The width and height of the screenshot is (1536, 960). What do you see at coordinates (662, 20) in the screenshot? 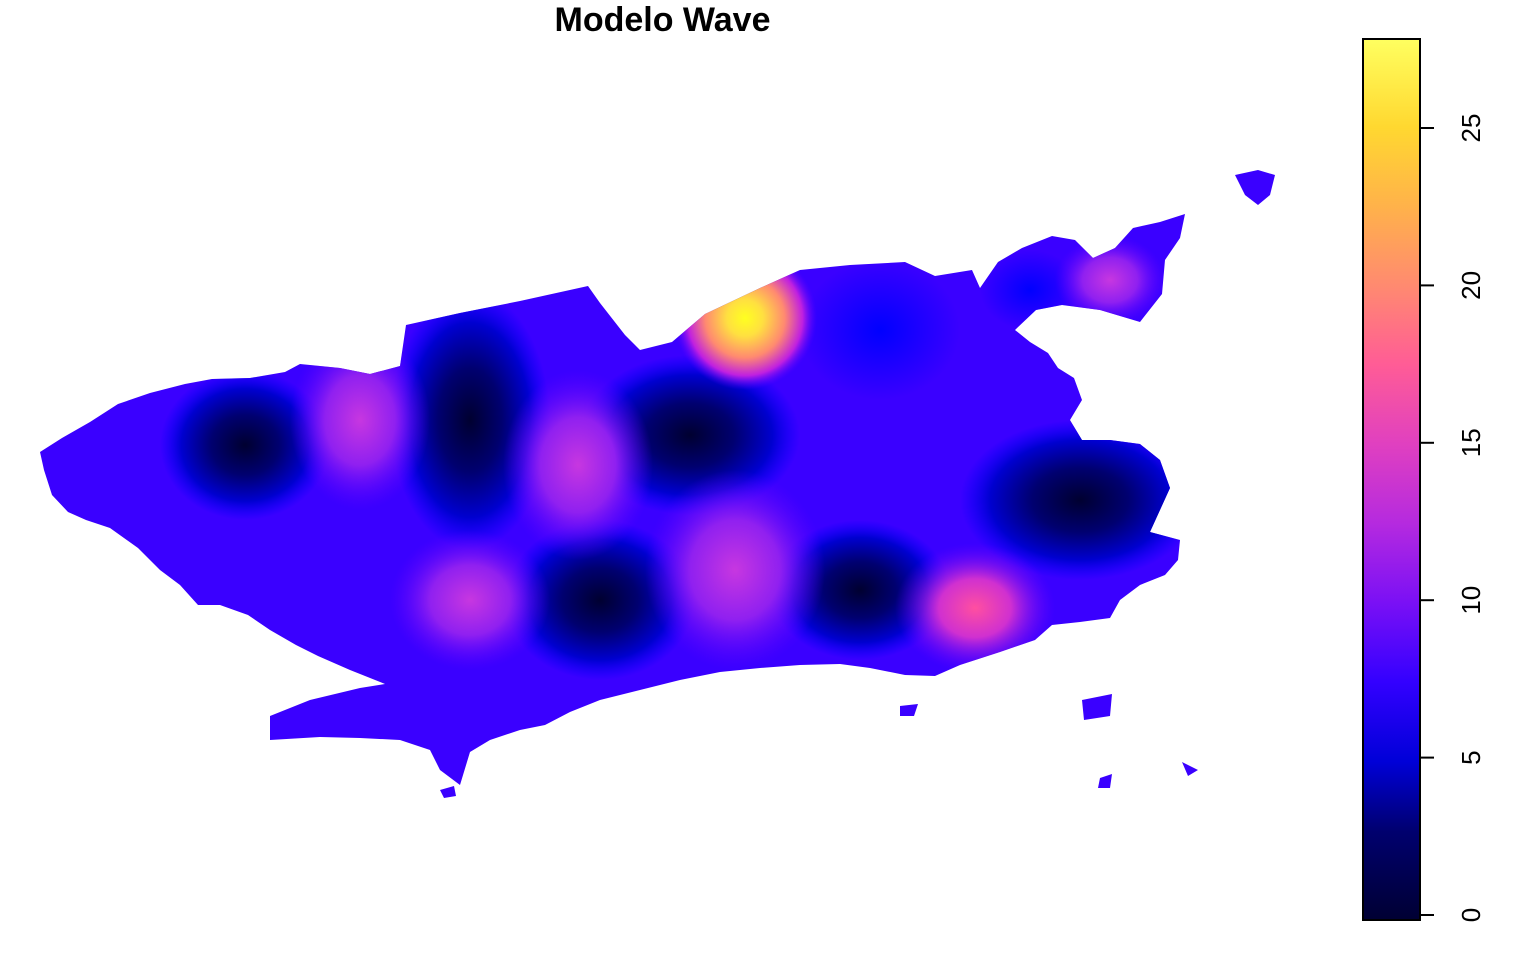
I see `plot-title: Modelo Wave` at bounding box center [662, 20].